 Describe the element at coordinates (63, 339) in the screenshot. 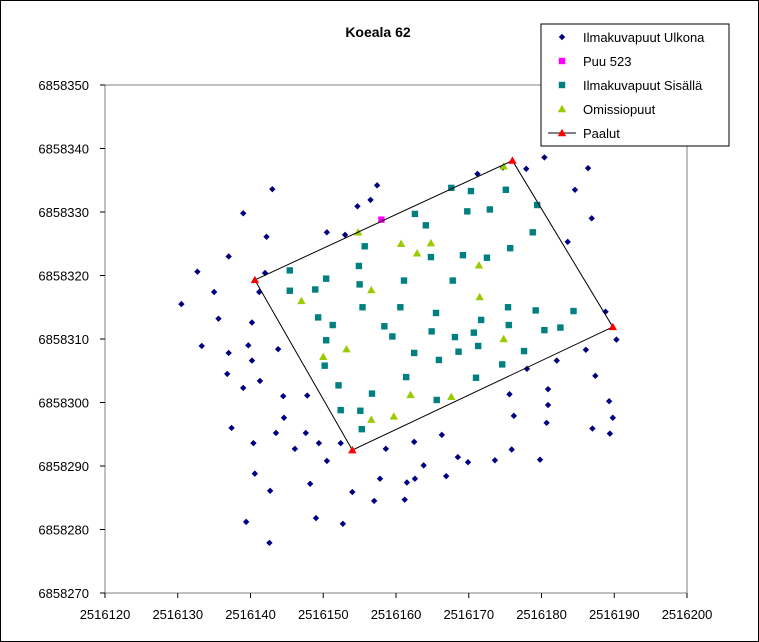

I see `y-tick-label: 6858310` at that location.